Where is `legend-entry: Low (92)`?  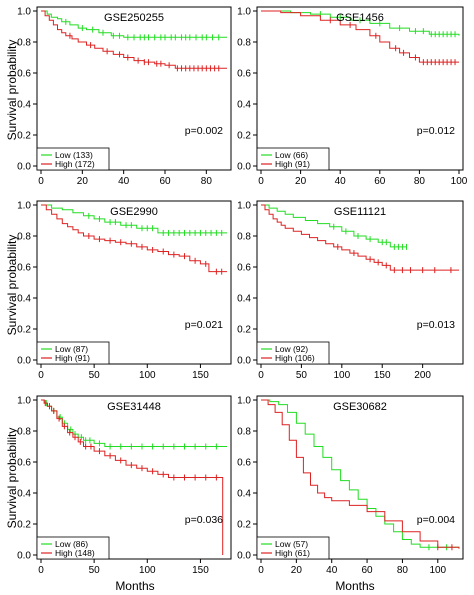
legend-entry: Low (92) is located at coordinates (291, 349).